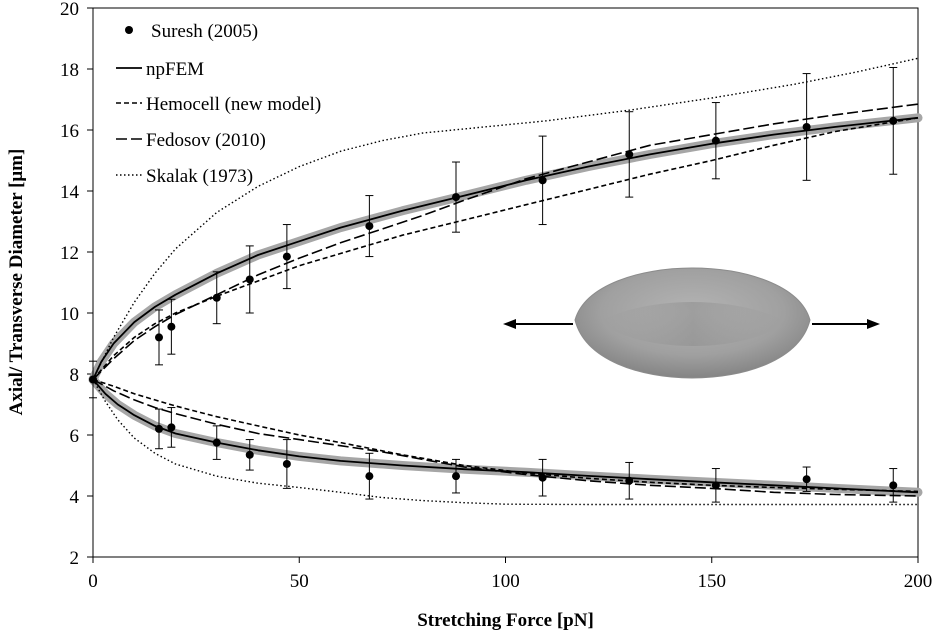  What do you see at coordinates (69, 253) in the screenshot?
I see `y-tick-label: 12` at bounding box center [69, 253].